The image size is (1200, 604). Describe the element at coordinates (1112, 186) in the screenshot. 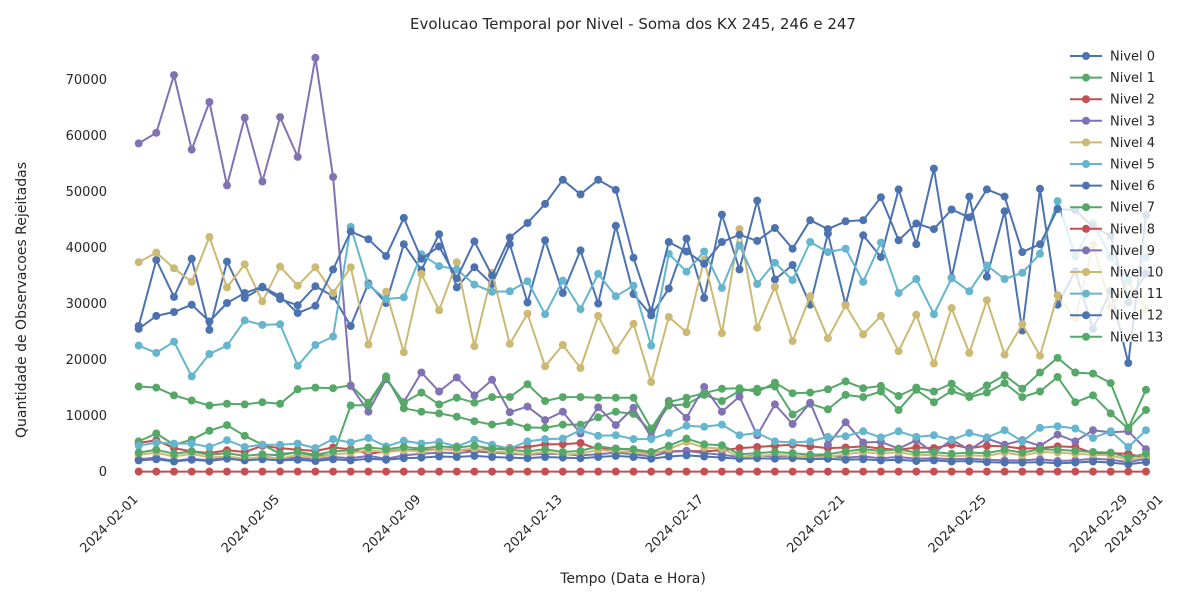

I see `legend-item: Nivel 6` at that location.